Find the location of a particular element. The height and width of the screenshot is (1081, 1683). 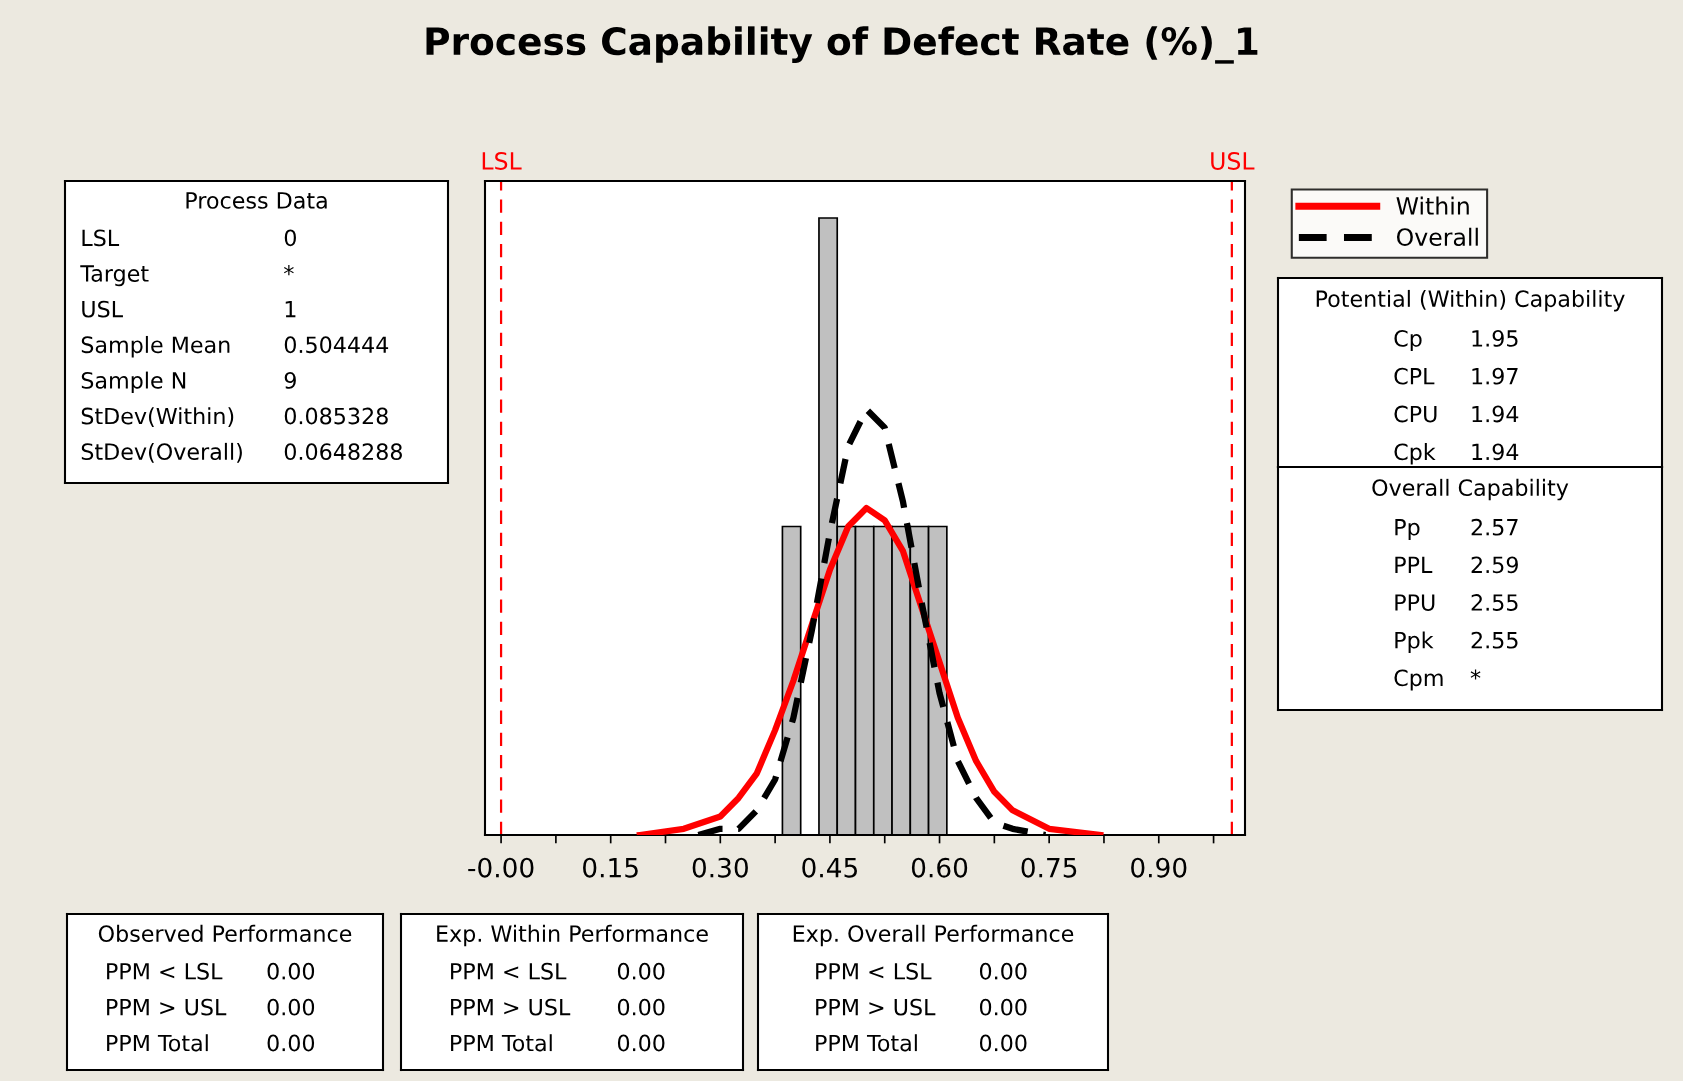

text: 2.57 is located at coordinates (1494, 527).